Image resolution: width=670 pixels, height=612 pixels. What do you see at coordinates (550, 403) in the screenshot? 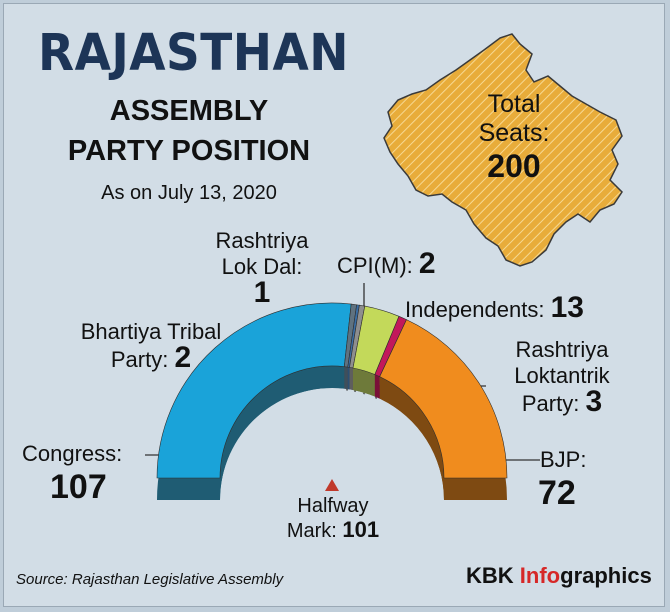
I see `rlp-label-line3: Party:` at bounding box center [550, 403].